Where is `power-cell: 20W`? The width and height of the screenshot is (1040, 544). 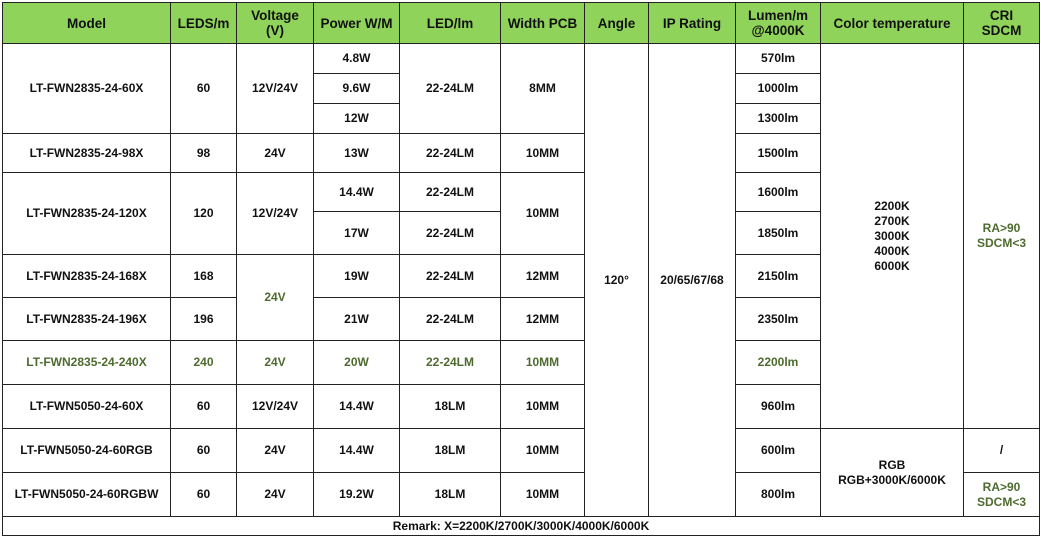 power-cell: 20W is located at coordinates (356, 362).